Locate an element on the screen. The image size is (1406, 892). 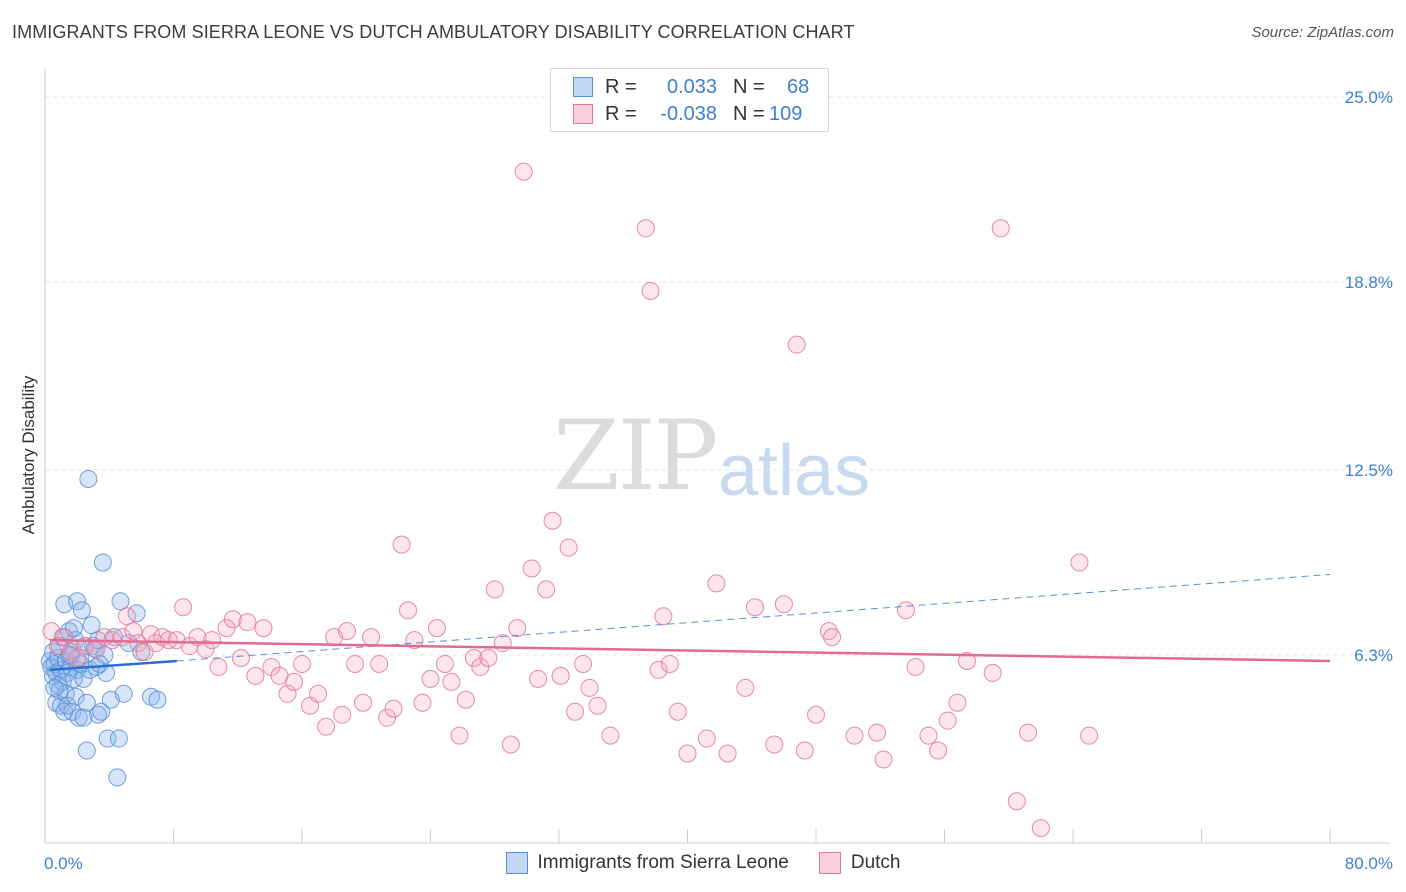
stats-legend: R = 0.033 N = 68 R = -0.038 N = 109 is located at coordinates (689, 100).